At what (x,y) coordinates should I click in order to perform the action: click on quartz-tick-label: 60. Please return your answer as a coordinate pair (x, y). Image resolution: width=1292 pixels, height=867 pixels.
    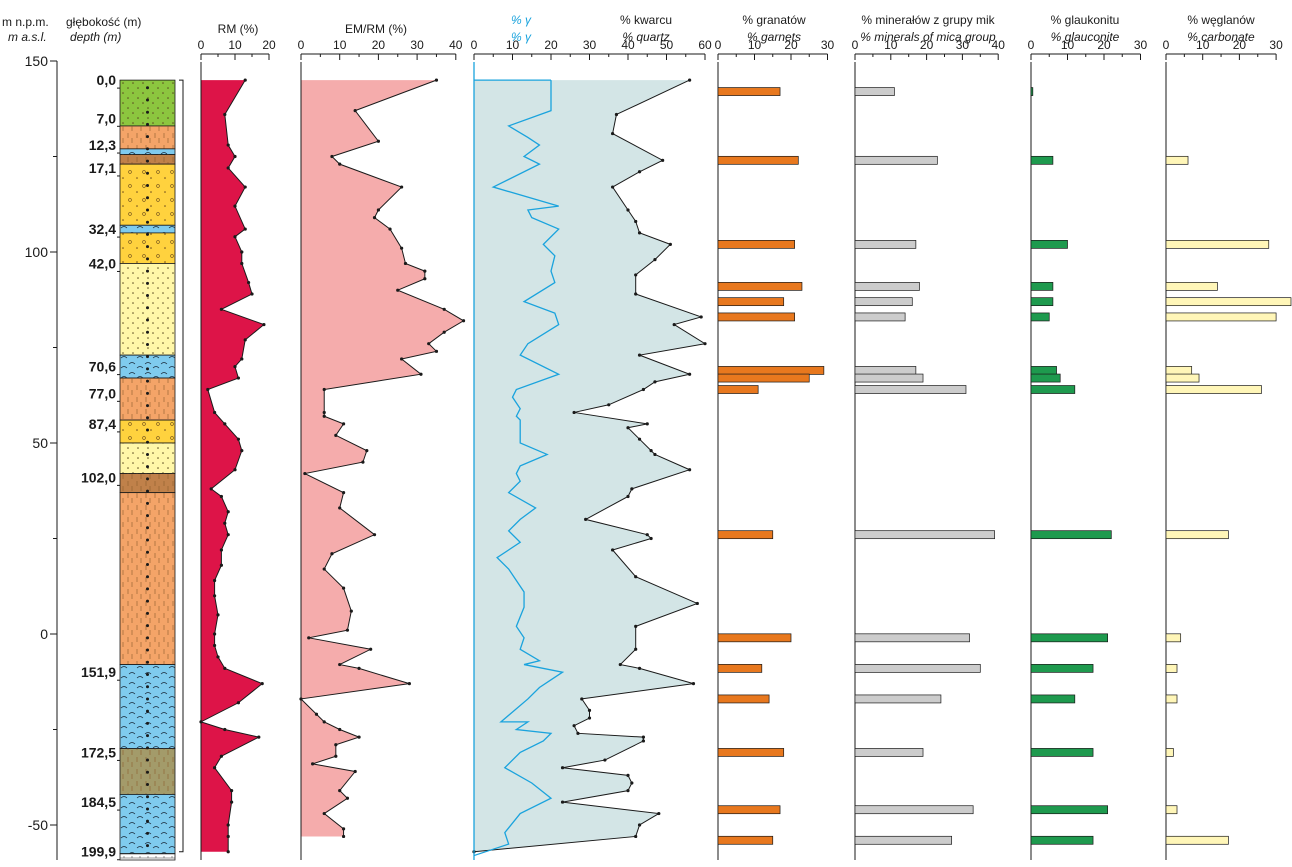
    Looking at the image, I should click on (705, 45).